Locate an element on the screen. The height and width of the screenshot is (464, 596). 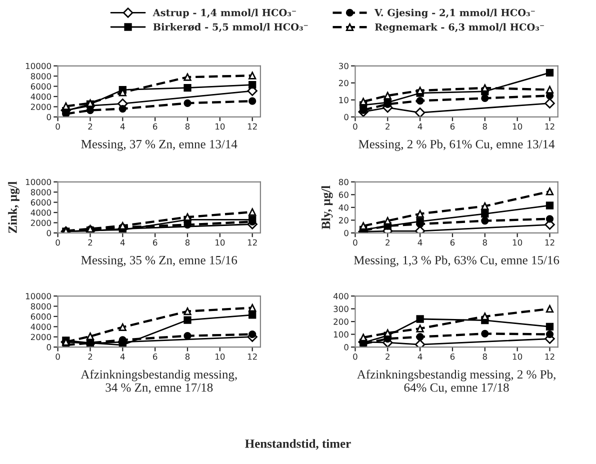
x-axis-title: Messing, 2 % Pb, 61% Cu, emne 13/14 is located at coordinates (456, 145).